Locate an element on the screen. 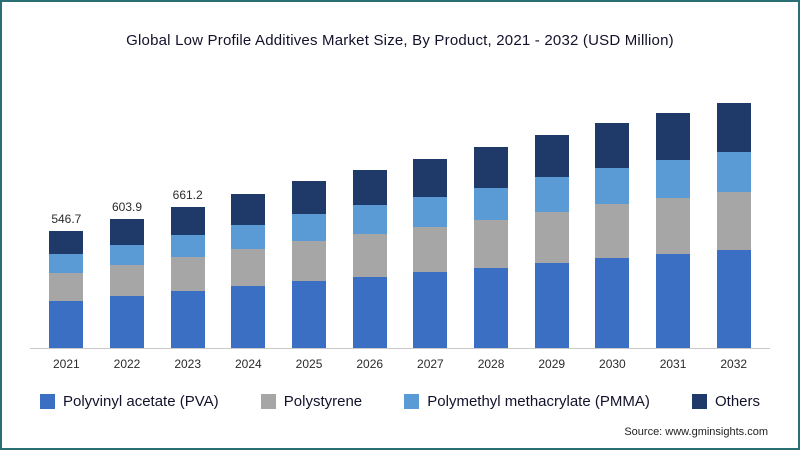  bar-stack-2023 is located at coordinates (187, 277).